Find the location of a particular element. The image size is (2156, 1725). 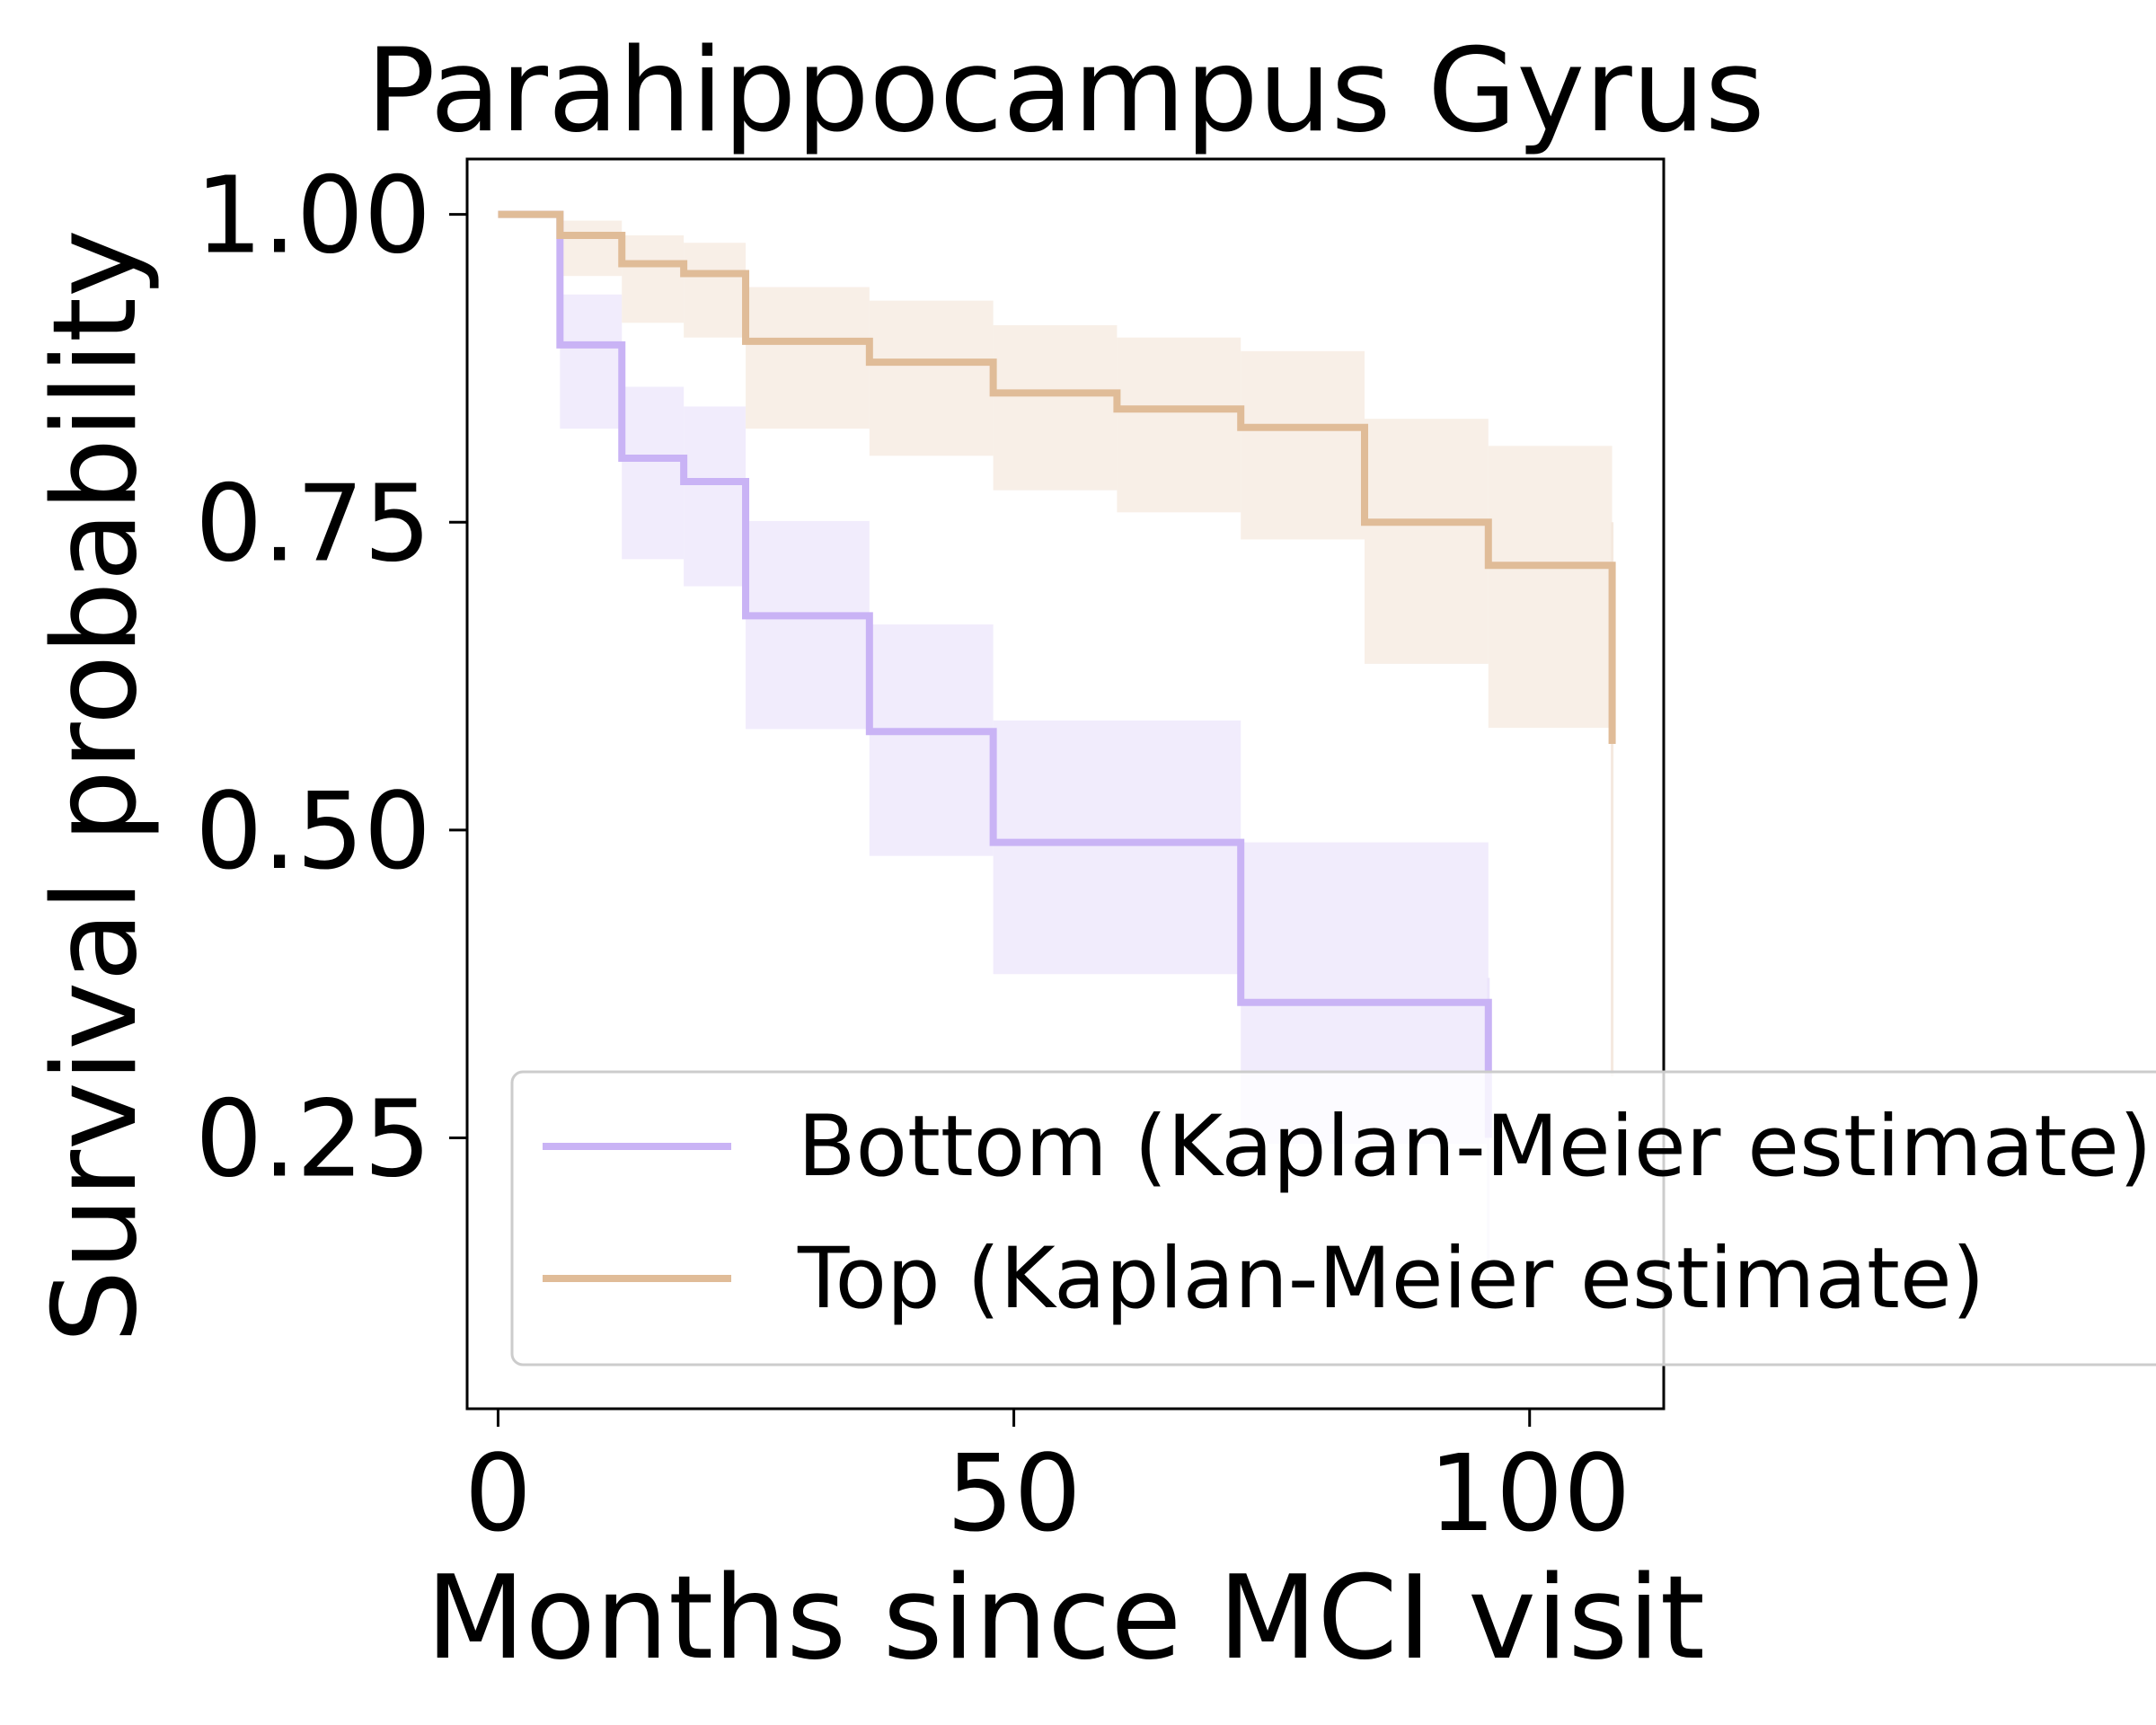

x-tick-label-1: 50 is located at coordinates (1015, 1493).